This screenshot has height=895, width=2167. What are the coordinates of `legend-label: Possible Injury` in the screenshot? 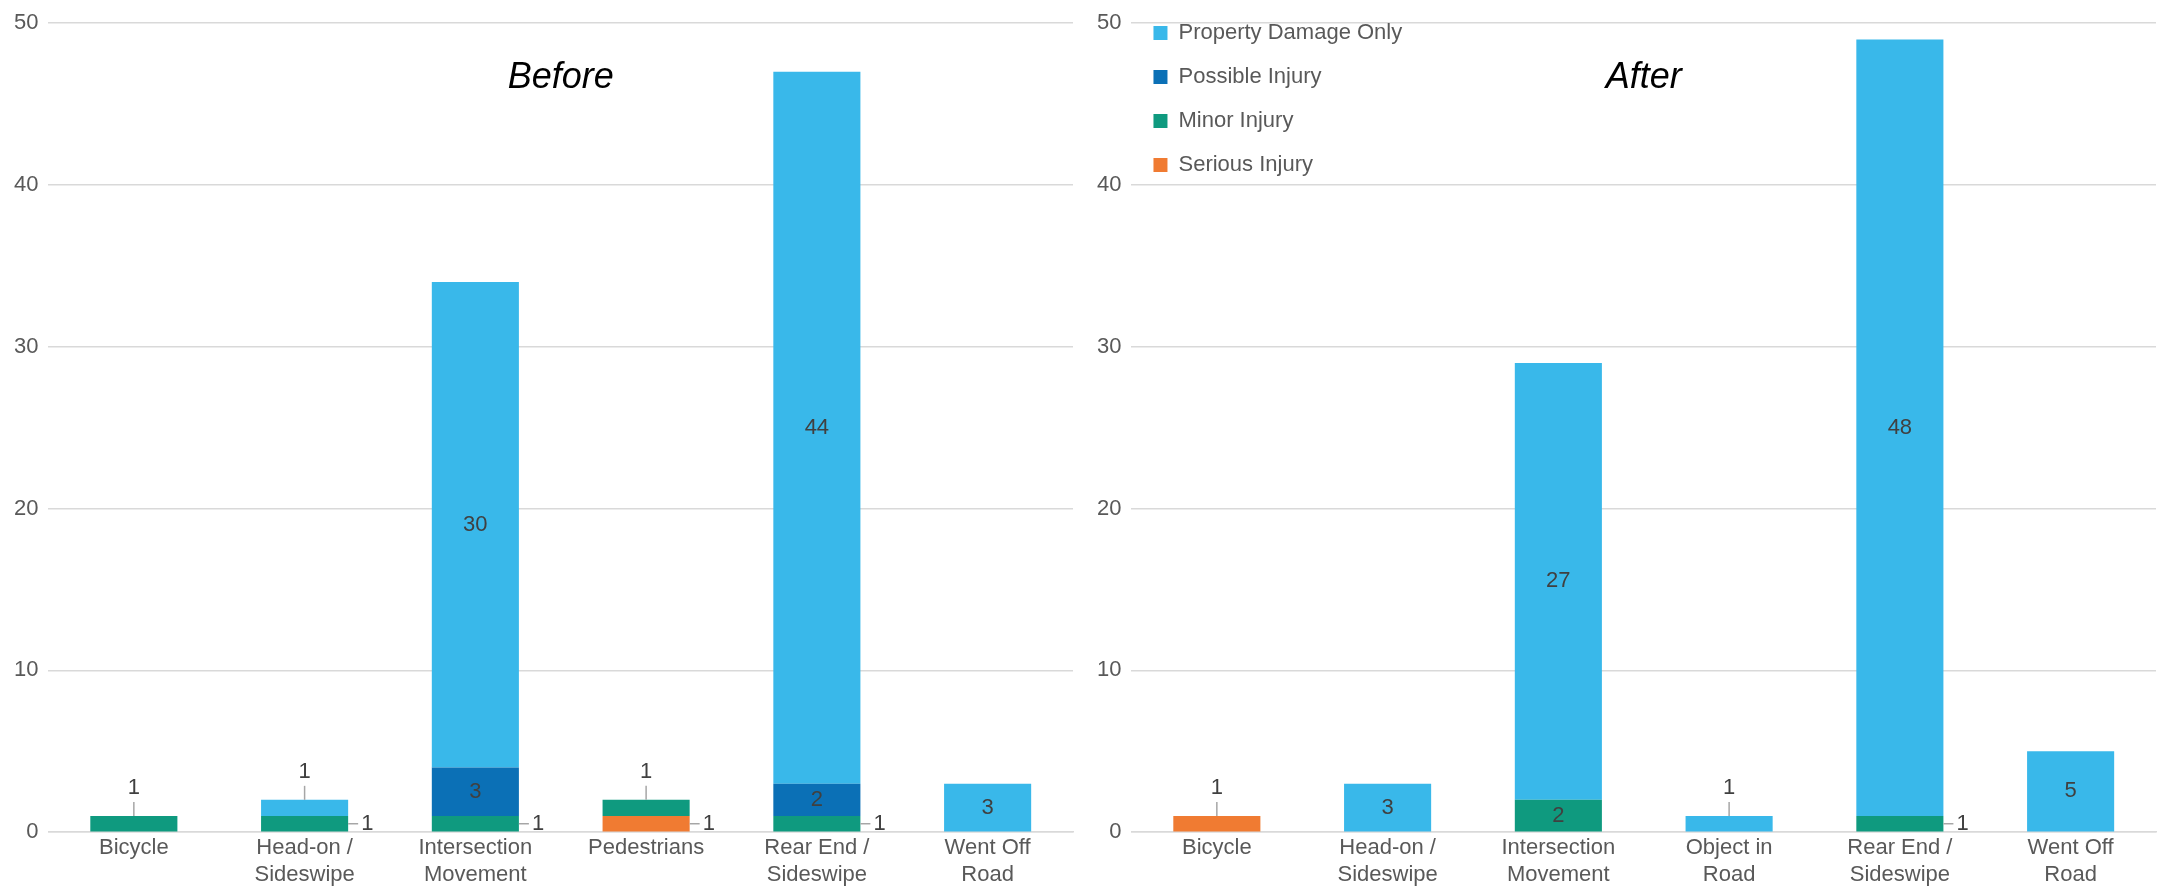 It's located at (1250, 76).